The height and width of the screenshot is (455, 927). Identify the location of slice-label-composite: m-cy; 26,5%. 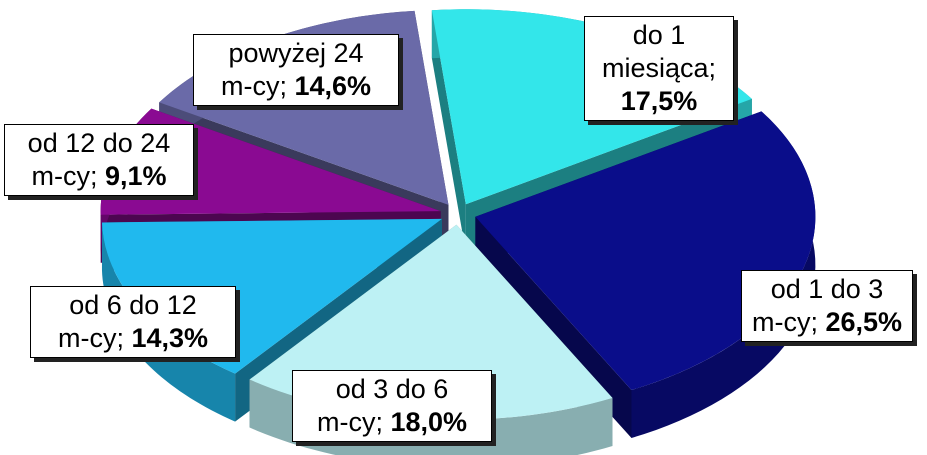
(827, 322).